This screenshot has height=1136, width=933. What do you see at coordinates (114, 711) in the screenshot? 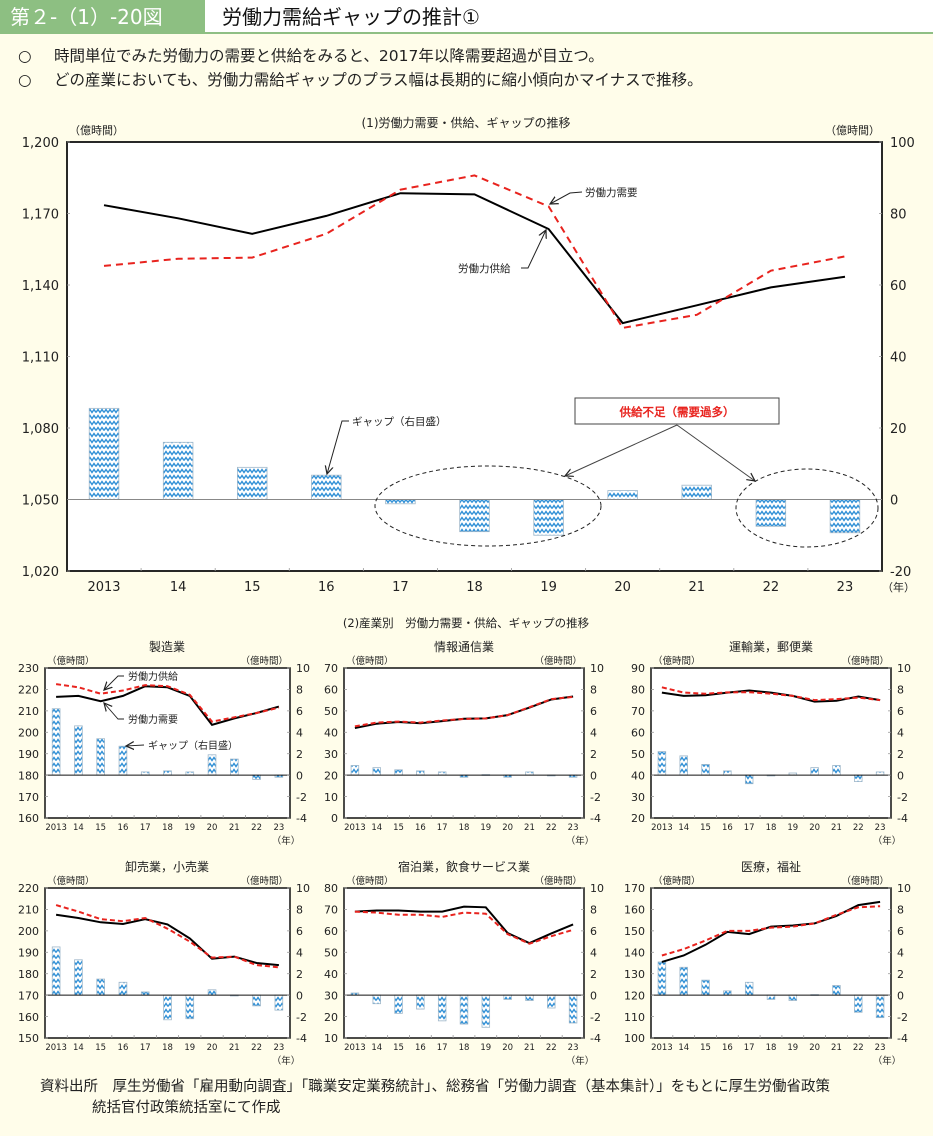
I see `series-label-arrow` at bounding box center [114, 711].